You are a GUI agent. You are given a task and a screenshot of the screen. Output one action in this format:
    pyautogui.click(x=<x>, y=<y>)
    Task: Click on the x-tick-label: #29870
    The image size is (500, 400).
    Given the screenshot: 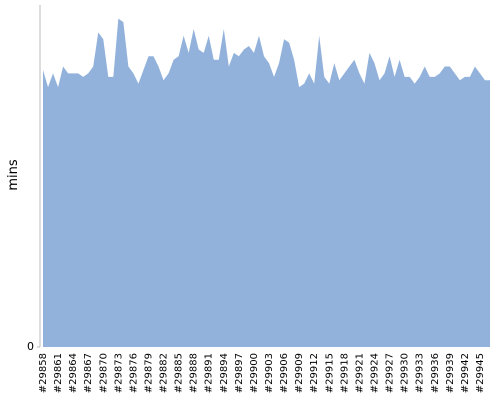 What is the action you would take?
    pyautogui.click(x=103, y=373)
    